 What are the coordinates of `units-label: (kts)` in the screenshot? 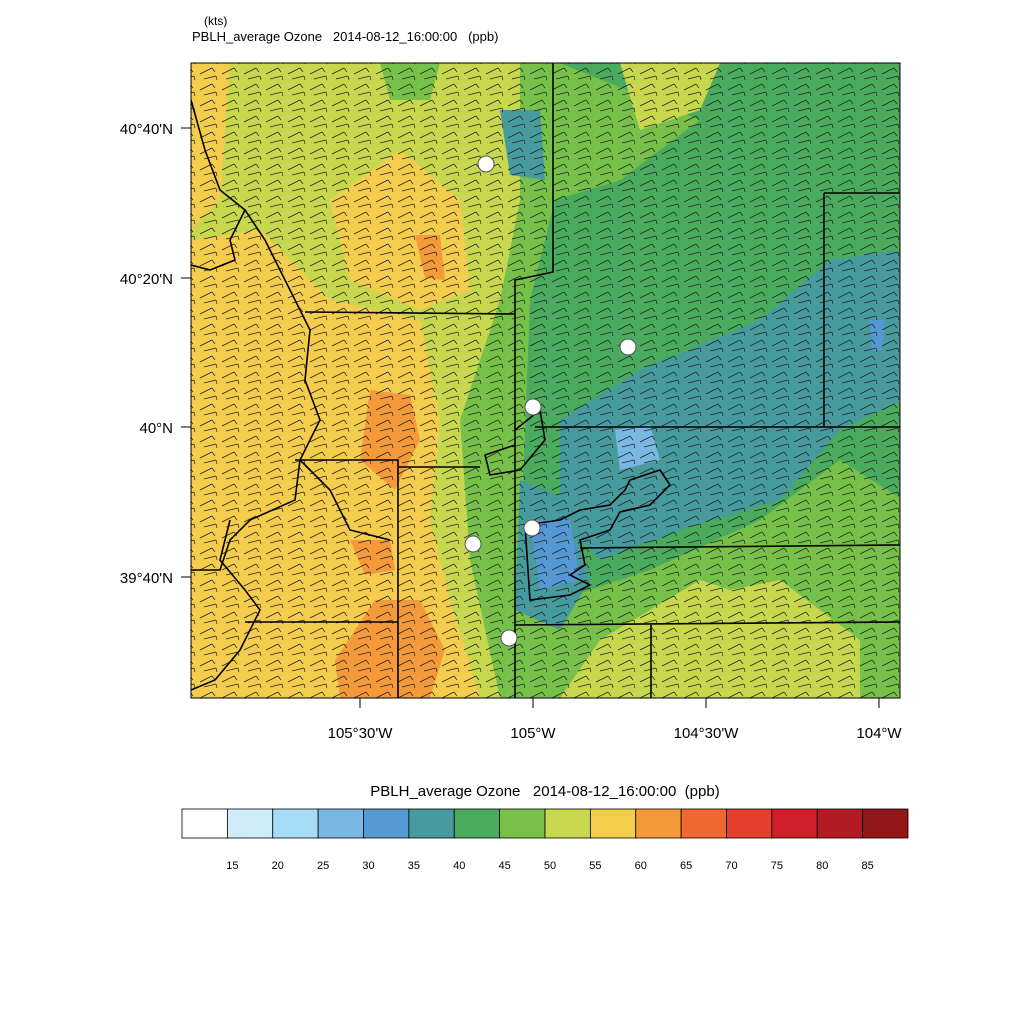 It's located at (215, 21).